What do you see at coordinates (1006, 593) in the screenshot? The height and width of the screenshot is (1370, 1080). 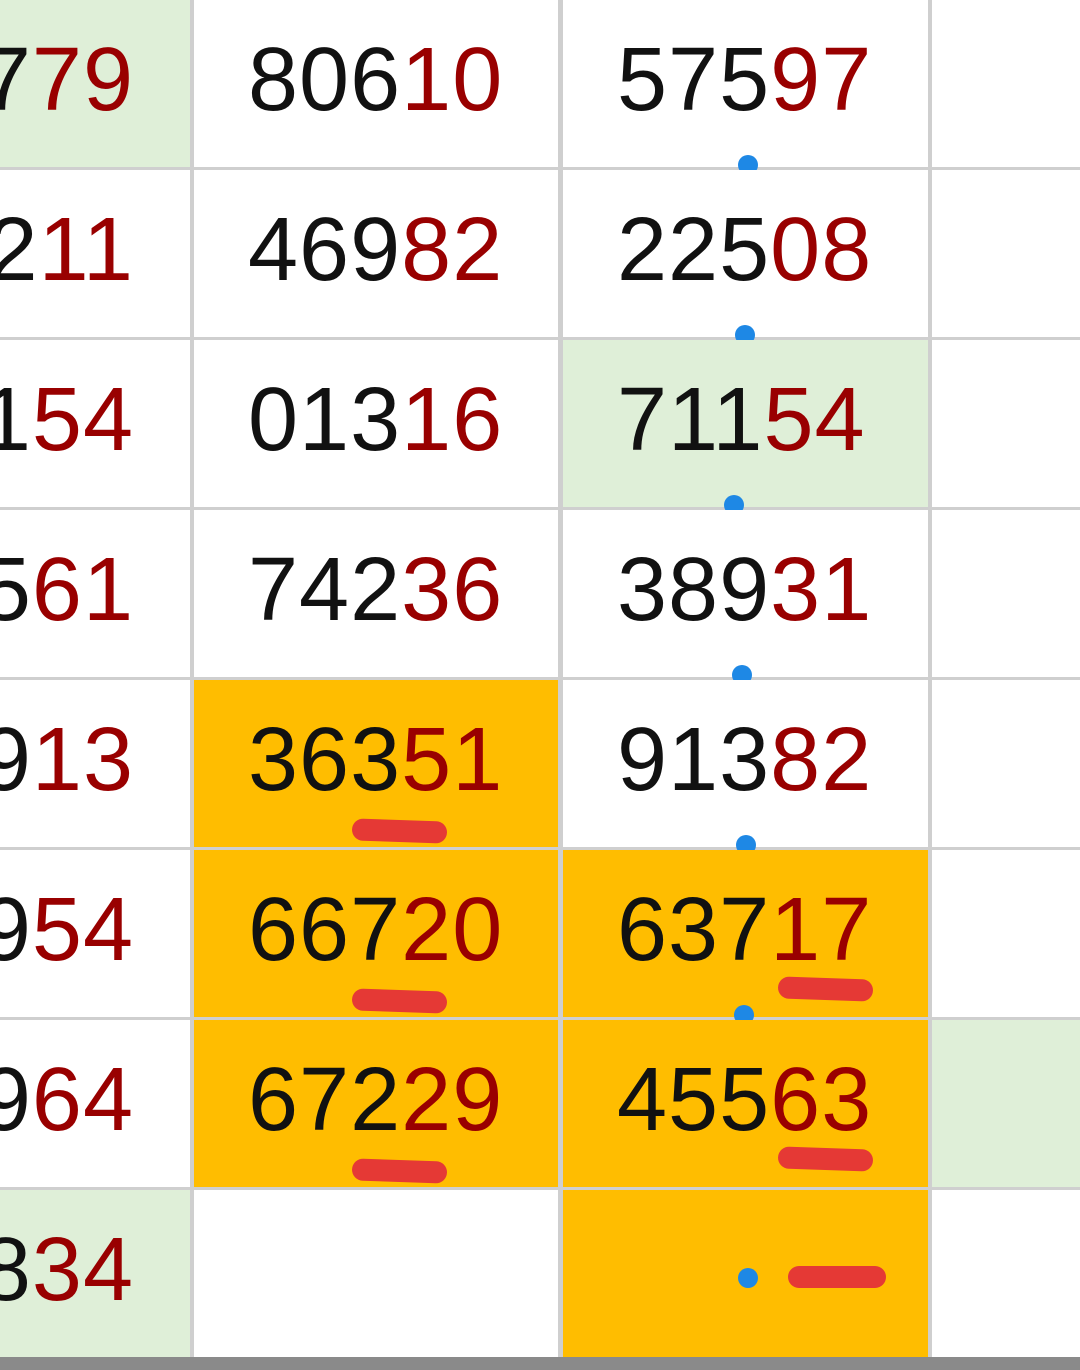 I see `cell-r4-c4` at bounding box center [1006, 593].